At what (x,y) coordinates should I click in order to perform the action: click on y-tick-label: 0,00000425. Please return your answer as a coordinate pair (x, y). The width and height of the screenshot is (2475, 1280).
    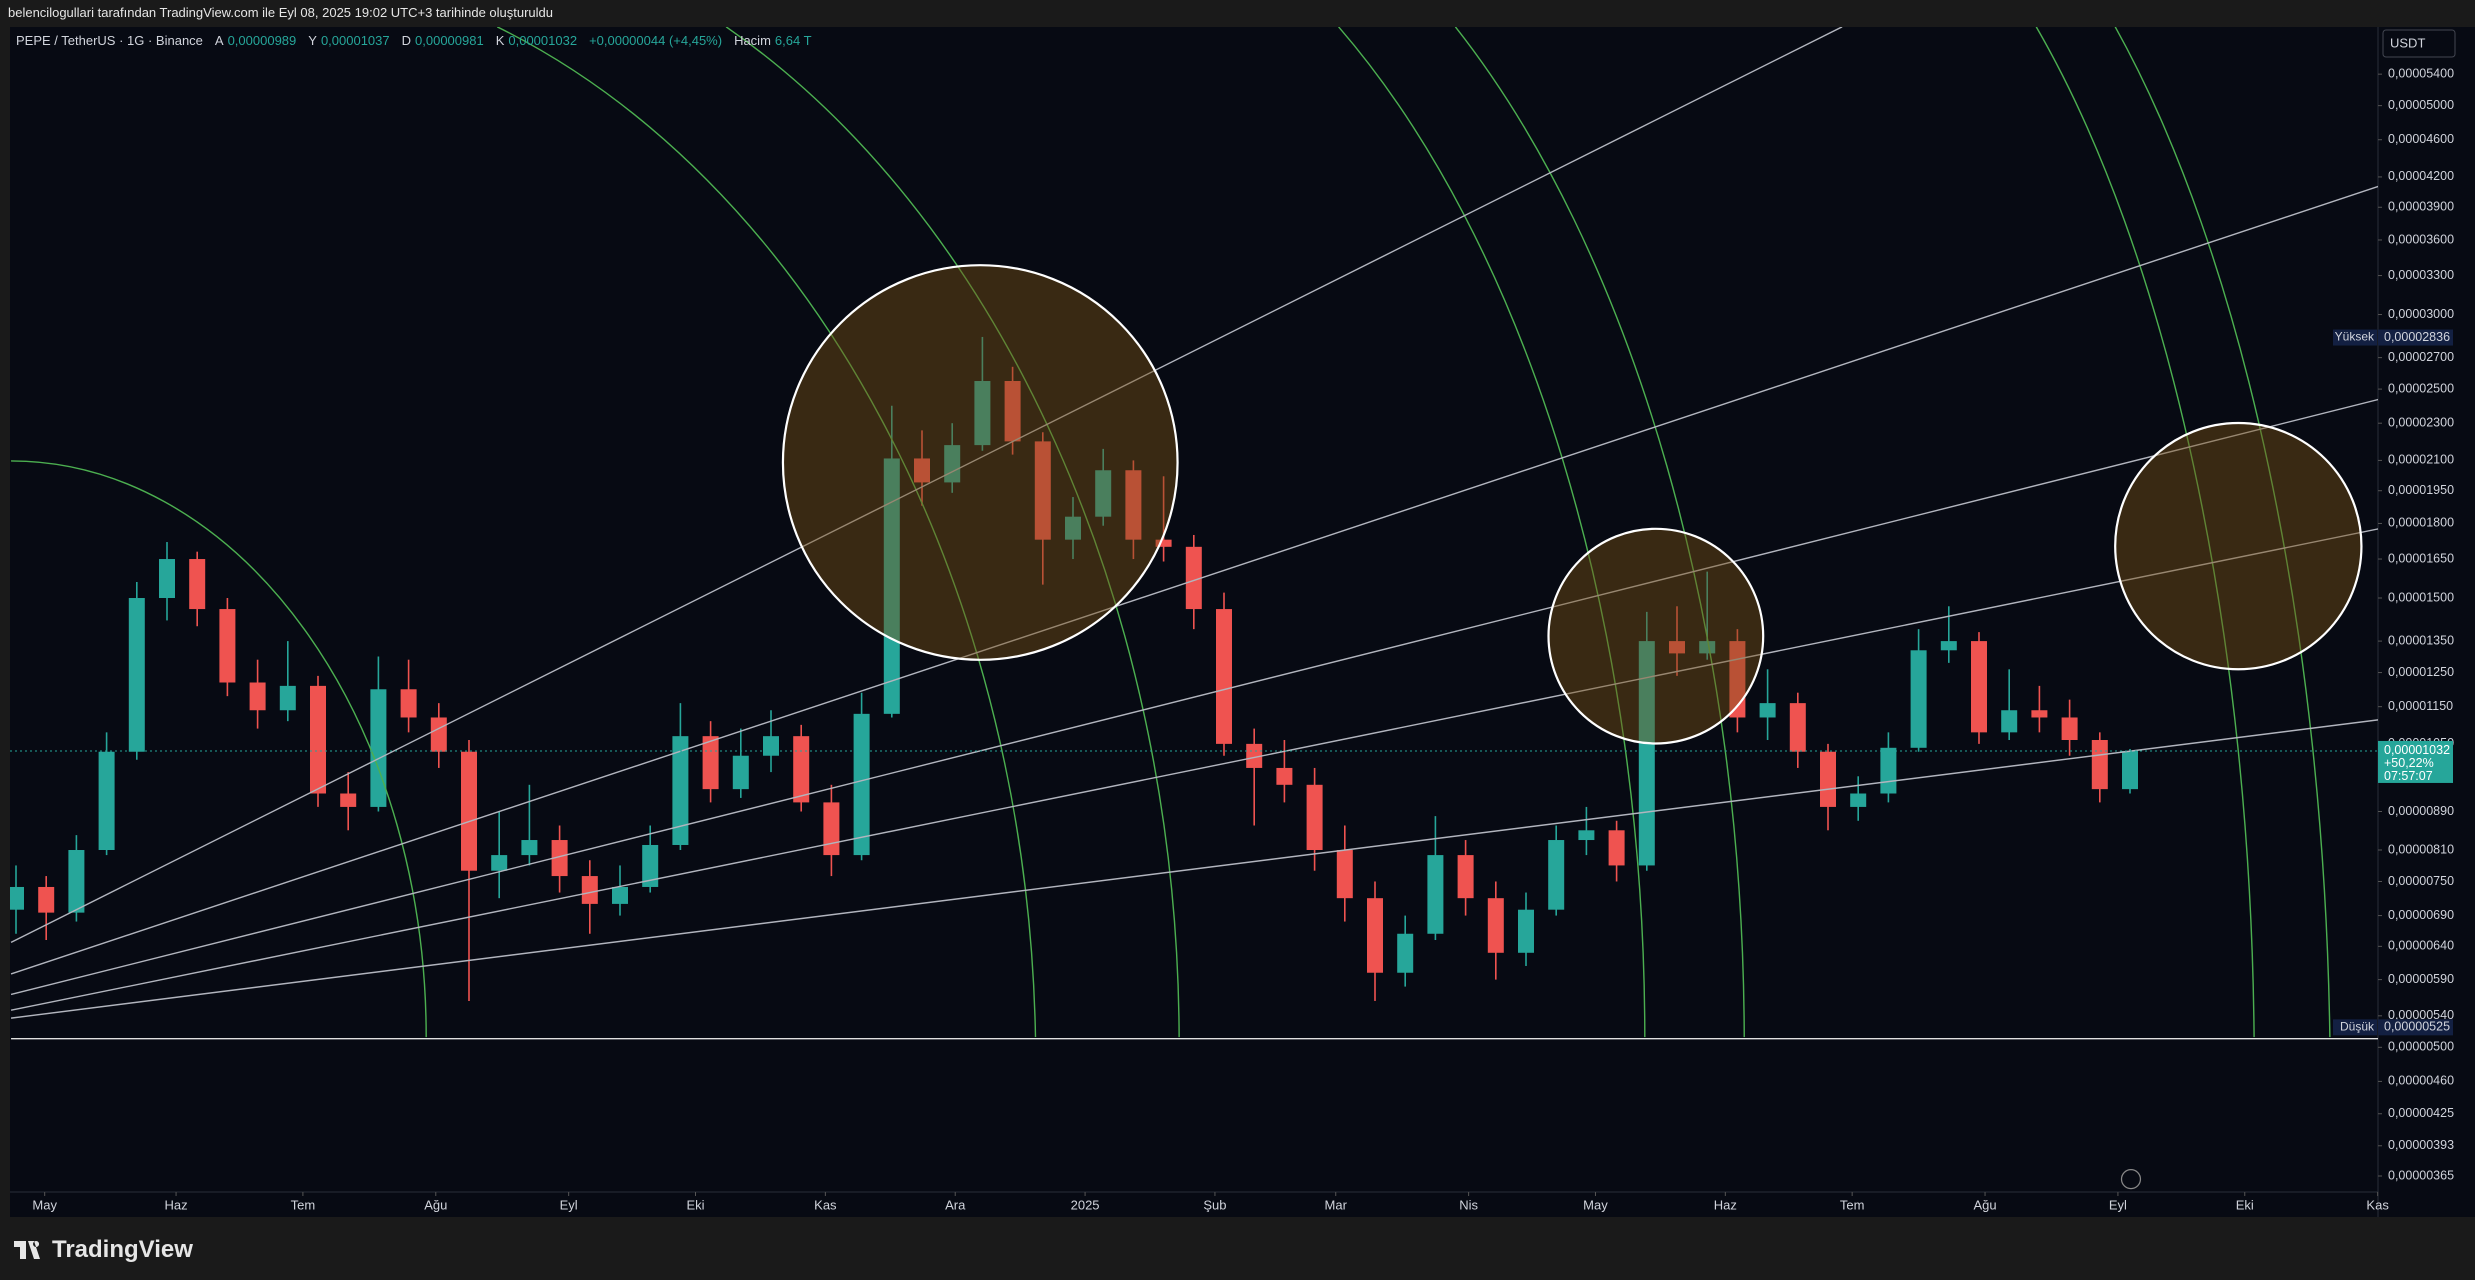
    Looking at the image, I should click on (2421, 1113).